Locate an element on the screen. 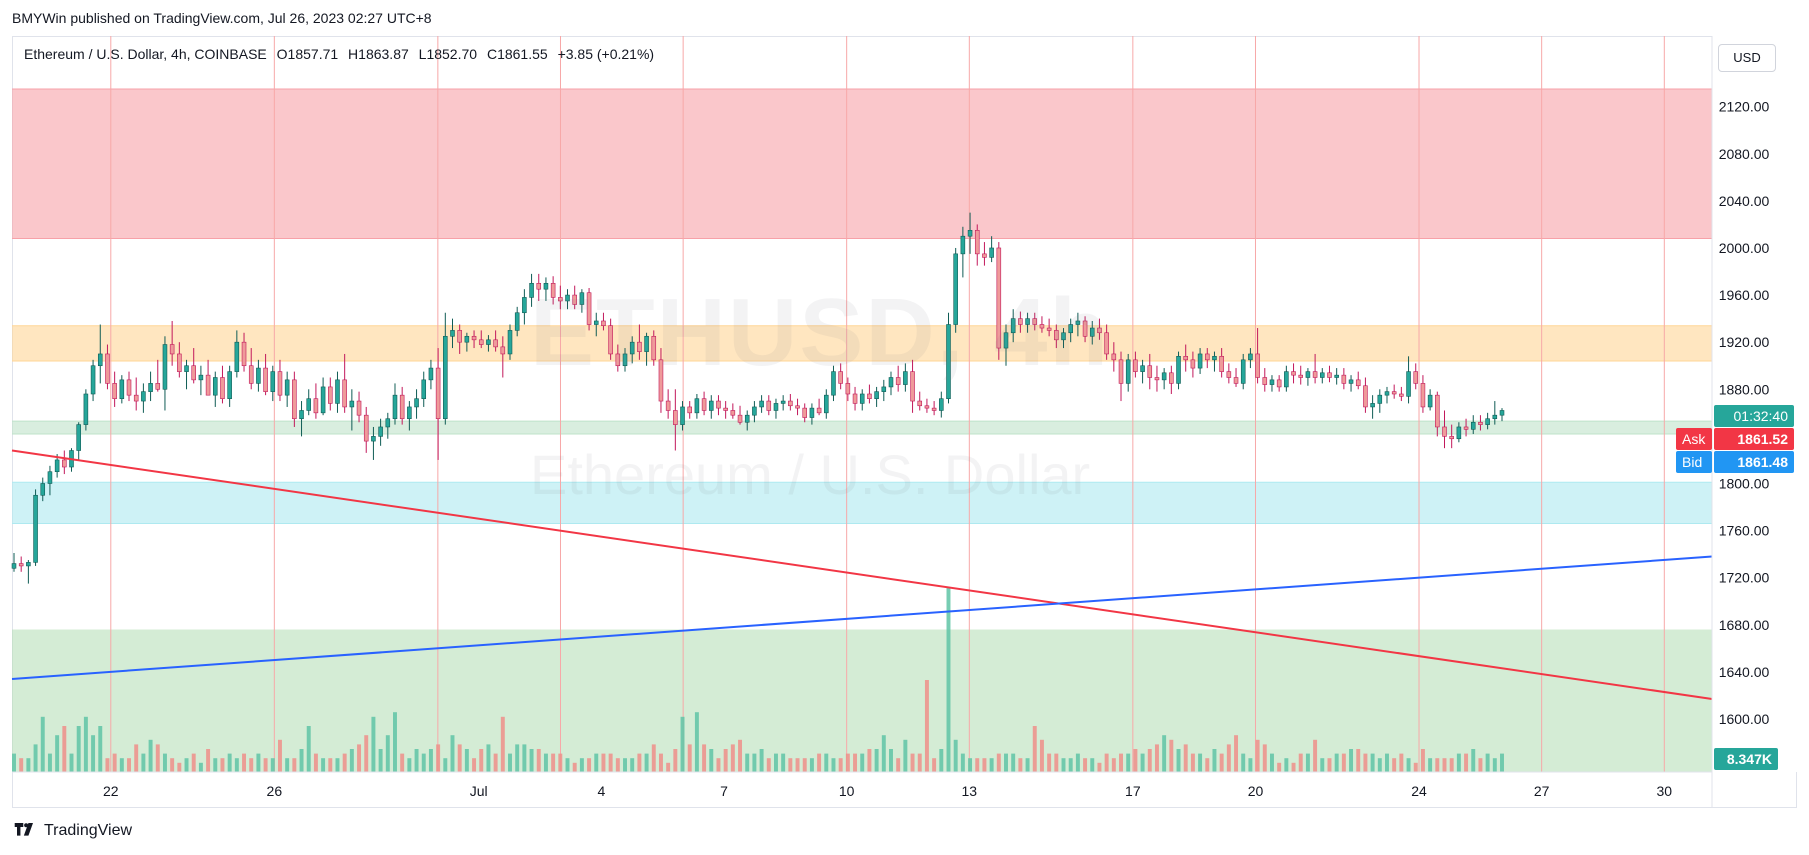  currency-button: USD is located at coordinates (1747, 58).